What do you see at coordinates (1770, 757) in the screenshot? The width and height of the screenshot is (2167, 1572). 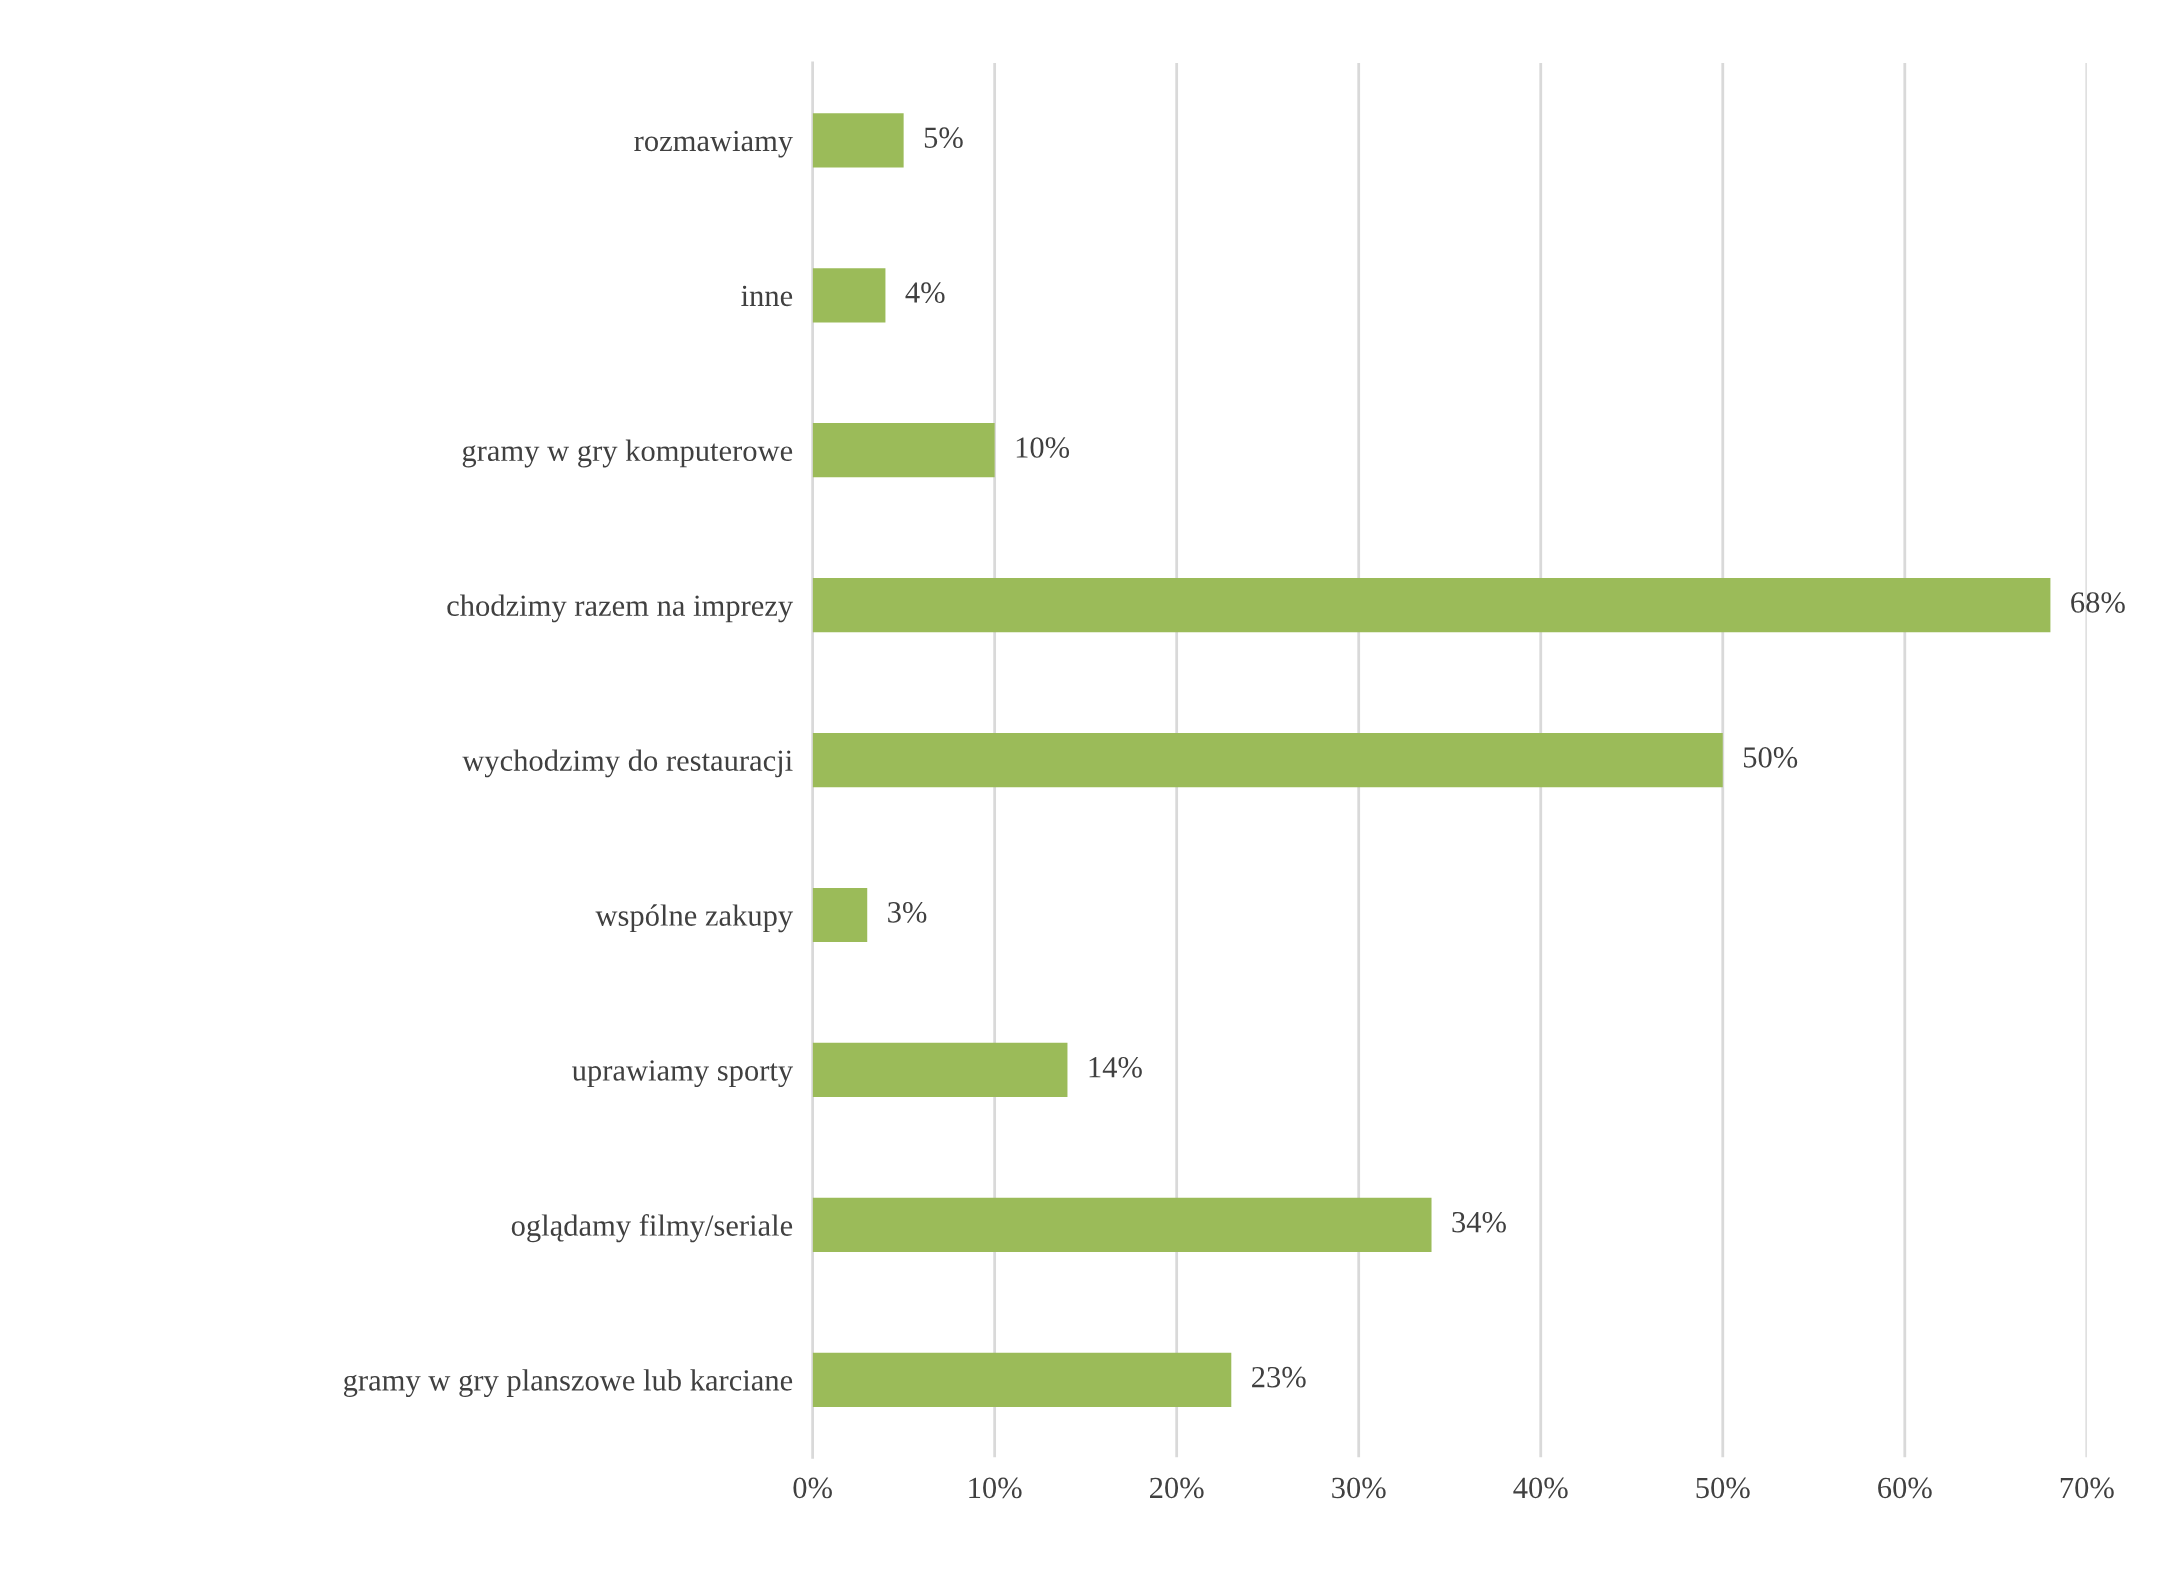 I see `data-label: 50%` at bounding box center [1770, 757].